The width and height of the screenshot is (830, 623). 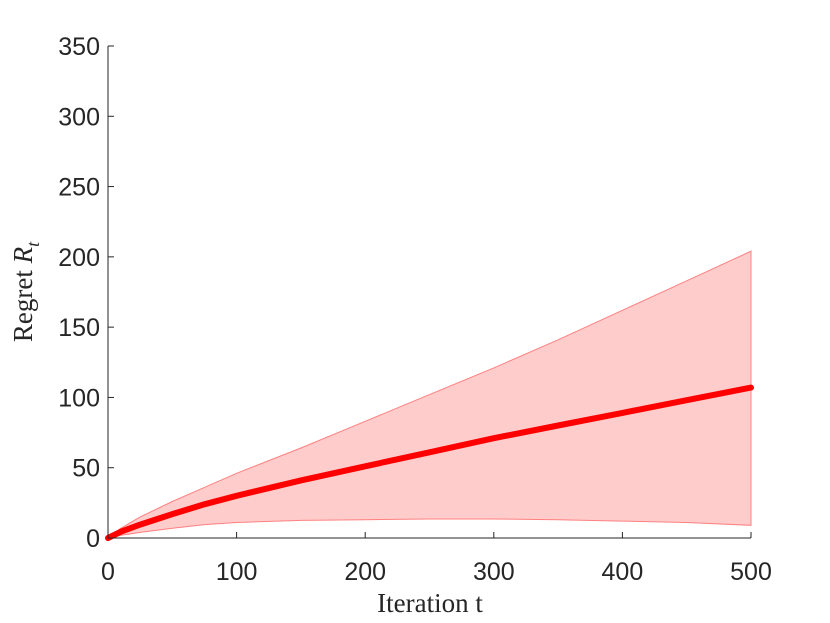 I want to click on x-tick-label: 0, so click(x=108, y=572).